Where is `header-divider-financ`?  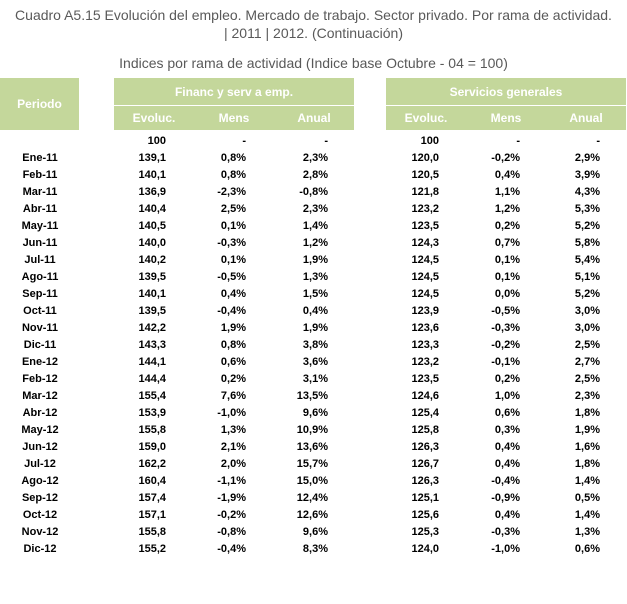
header-divider-financ is located at coordinates (234, 105).